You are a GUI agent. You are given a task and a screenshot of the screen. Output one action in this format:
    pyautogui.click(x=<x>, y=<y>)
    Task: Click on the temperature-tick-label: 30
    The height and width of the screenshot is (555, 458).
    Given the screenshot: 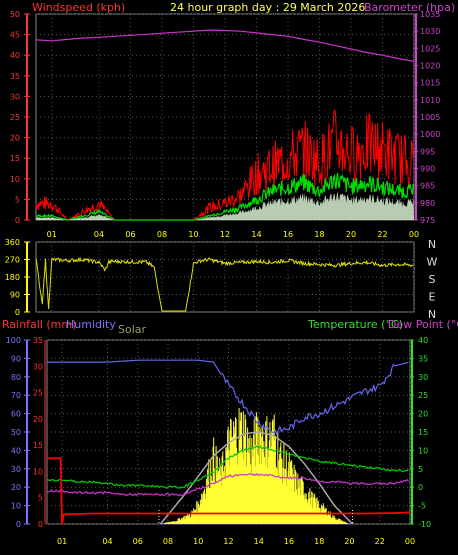 What is the action you would take?
    pyautogui.click(x=423, y=377)
    